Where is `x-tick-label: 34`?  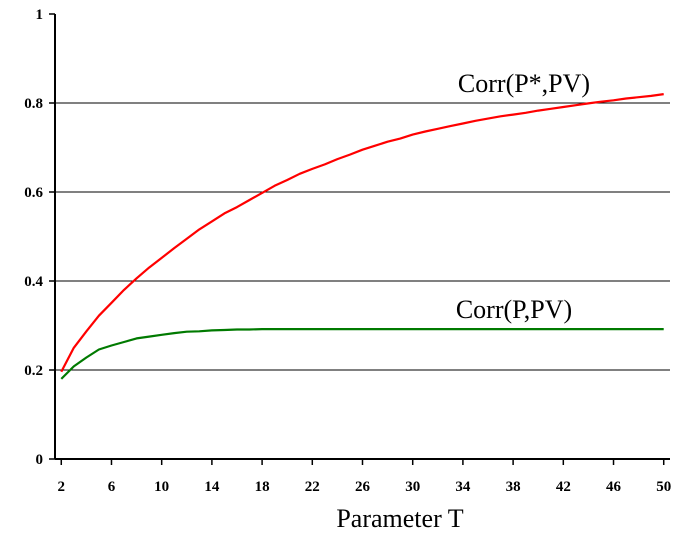 x-tick-label: 34 is located at coordinates (463, 487).